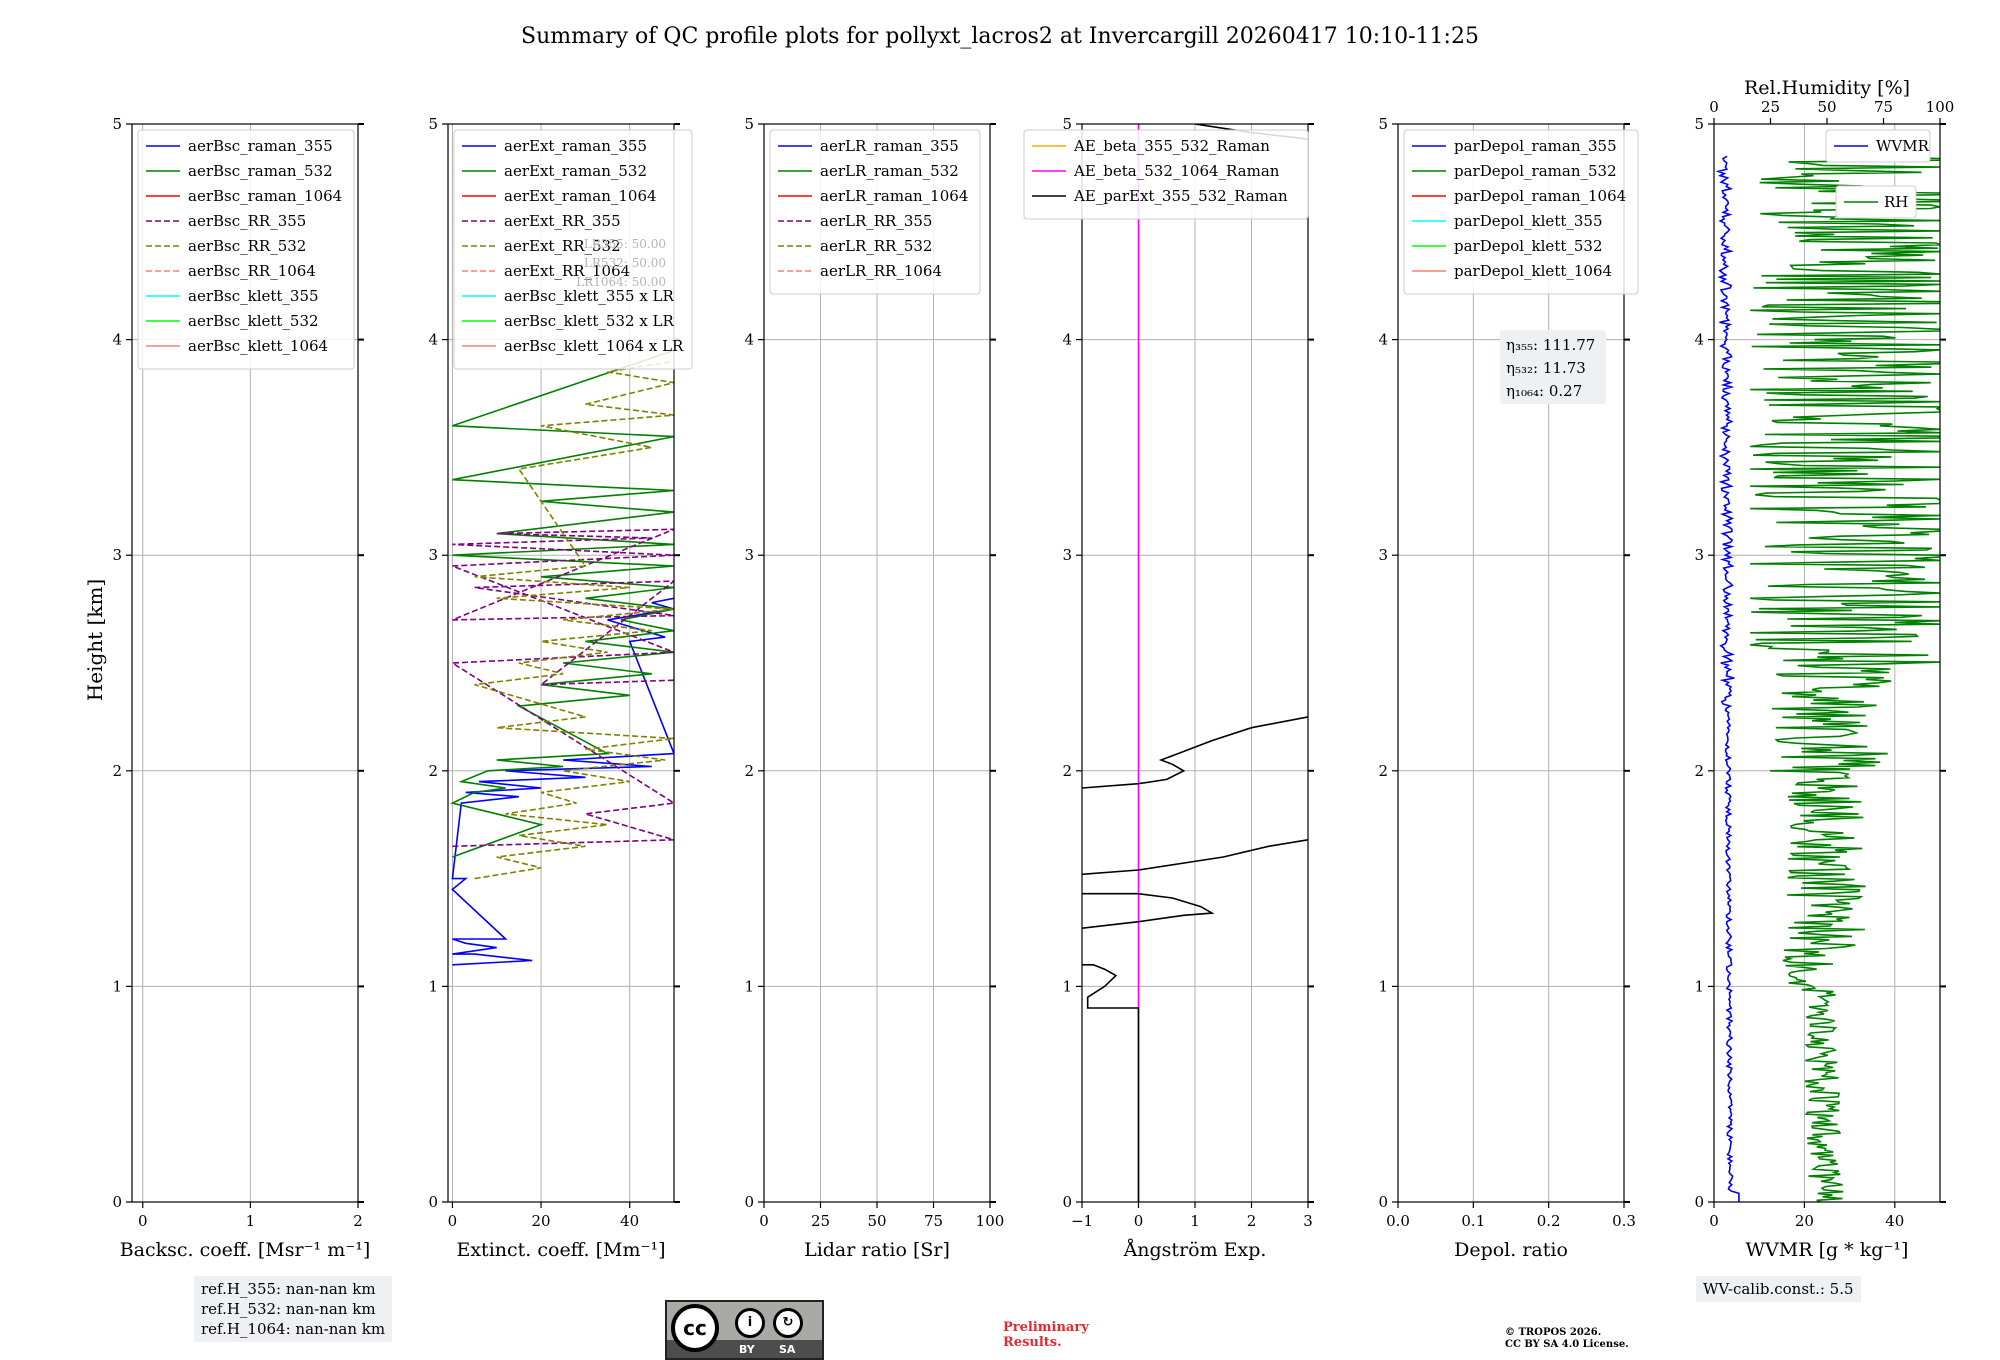 This screenshot has width=2000, height=1360. What do you see at coordinates (589, 321) in the screenshot?
I see `legend-label: aerBsc_klett_532 x LR` at bounding box center [589, 321].